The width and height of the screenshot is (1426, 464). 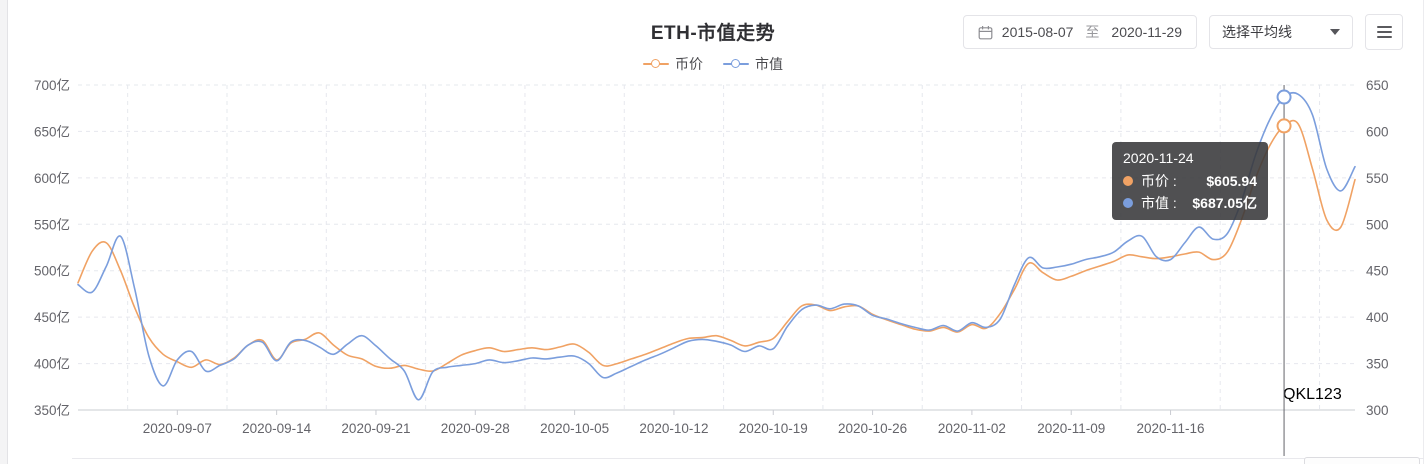 What do you see at coordinates (1377, 131) in the screenshot?
I see `y-axis-right-label: 600` at bounding box center [1377, 131].